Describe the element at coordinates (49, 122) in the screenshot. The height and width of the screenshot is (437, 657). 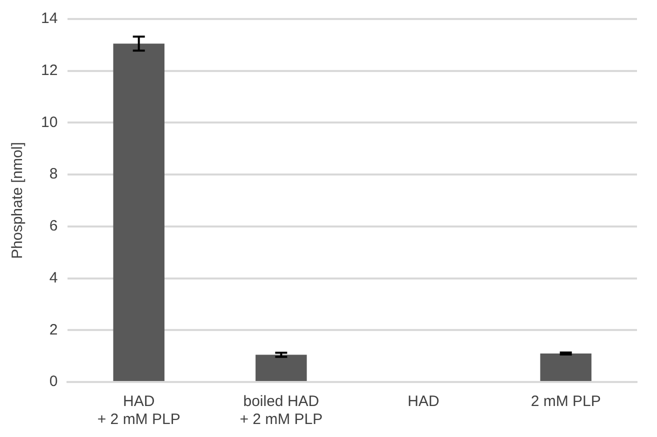
I see `y-tick-label: 10` at that location.